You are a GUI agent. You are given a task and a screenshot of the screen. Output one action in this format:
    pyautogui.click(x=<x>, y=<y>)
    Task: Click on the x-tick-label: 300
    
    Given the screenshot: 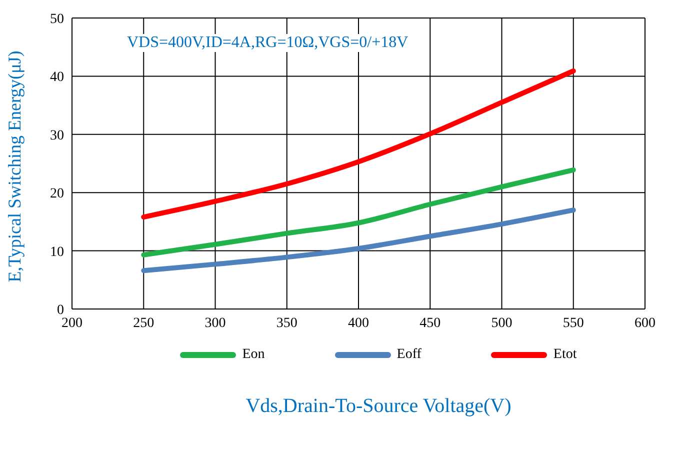 What is the action you would take?
    pyautogui.click(x=215, y=323)
    